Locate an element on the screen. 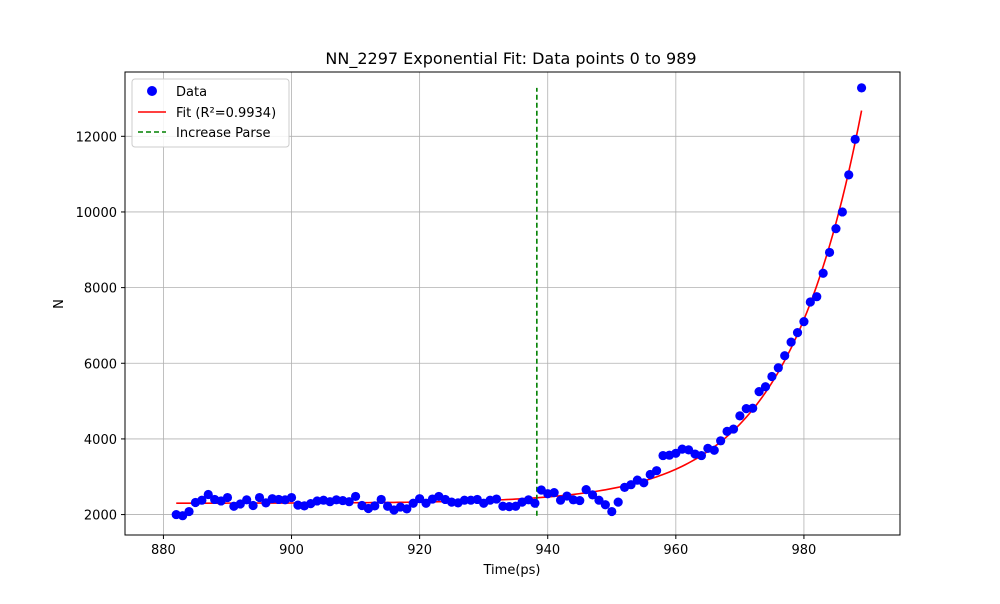 Image resolution: width=1000 pixels, height=604 pixels. y-tick-label: 6000 is located at coordinates (100, 364).